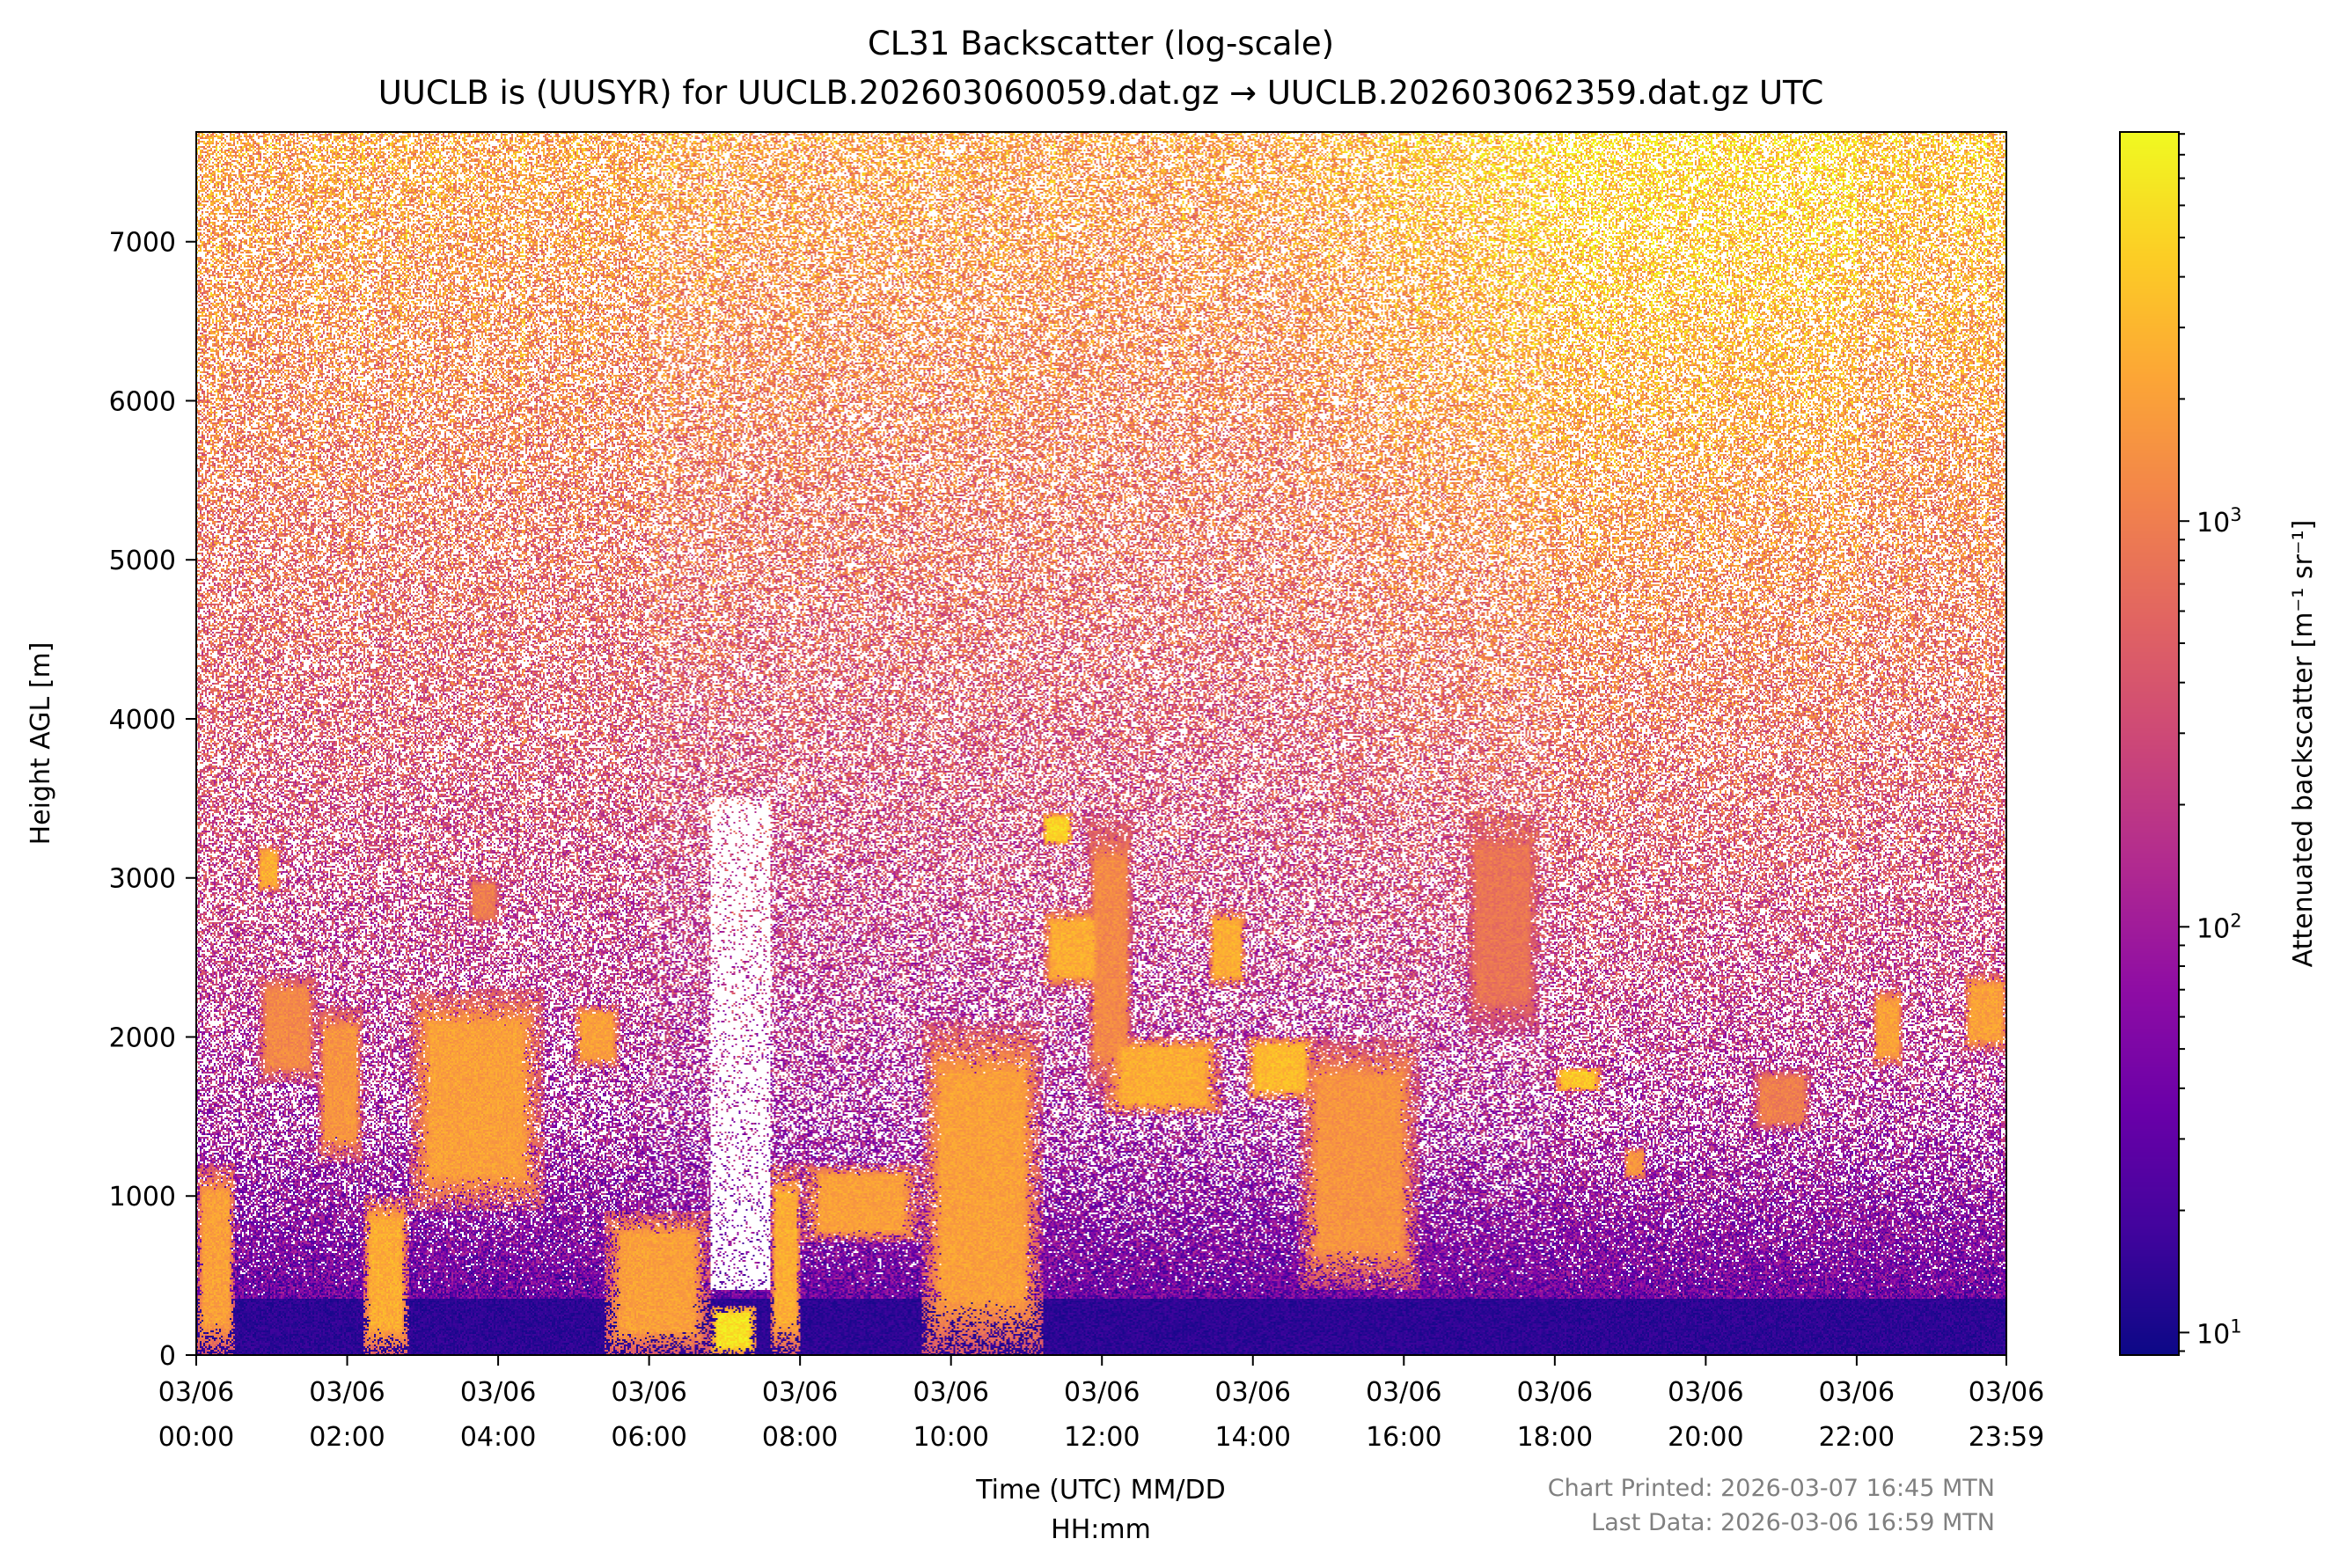 The height and width of the screenshot is (1568, 2339). What do you see at coordinates (2006, 1437) in the screenshot?
I see `x-tick-time: 23:59` at bounding box center [2006, 1437].